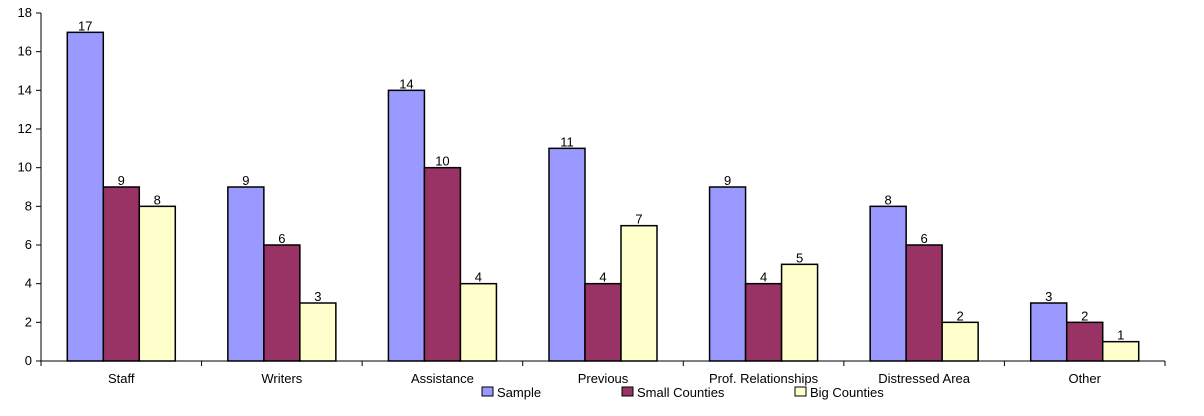 The height and width of the screenshot is (416, 1204). I want to click on y-tick-label: 18, so click(25, 12).